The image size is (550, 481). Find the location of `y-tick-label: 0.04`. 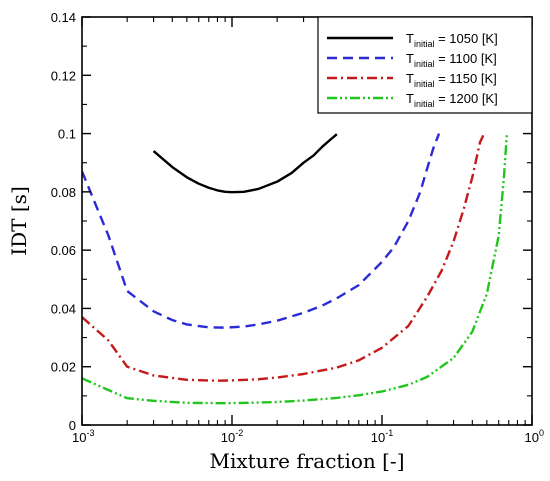

y-tick-label: 0.04 is located at coordinates (63, 308).